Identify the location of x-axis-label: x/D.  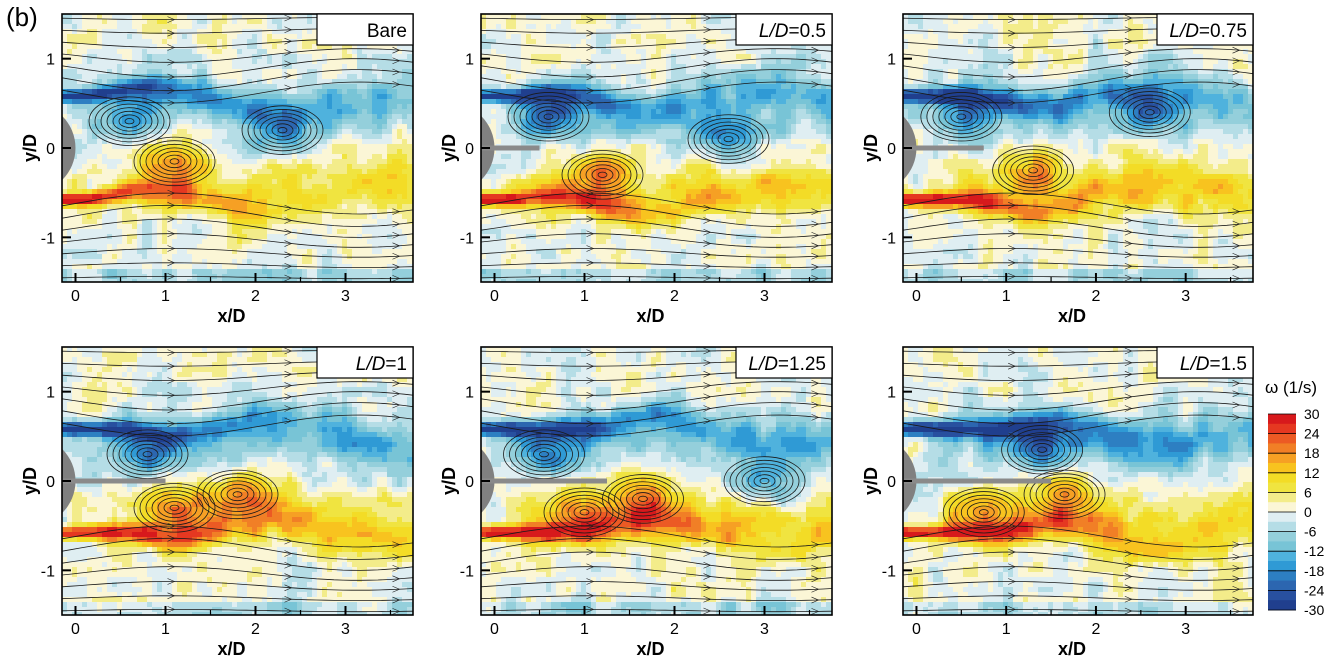
(650, 649).